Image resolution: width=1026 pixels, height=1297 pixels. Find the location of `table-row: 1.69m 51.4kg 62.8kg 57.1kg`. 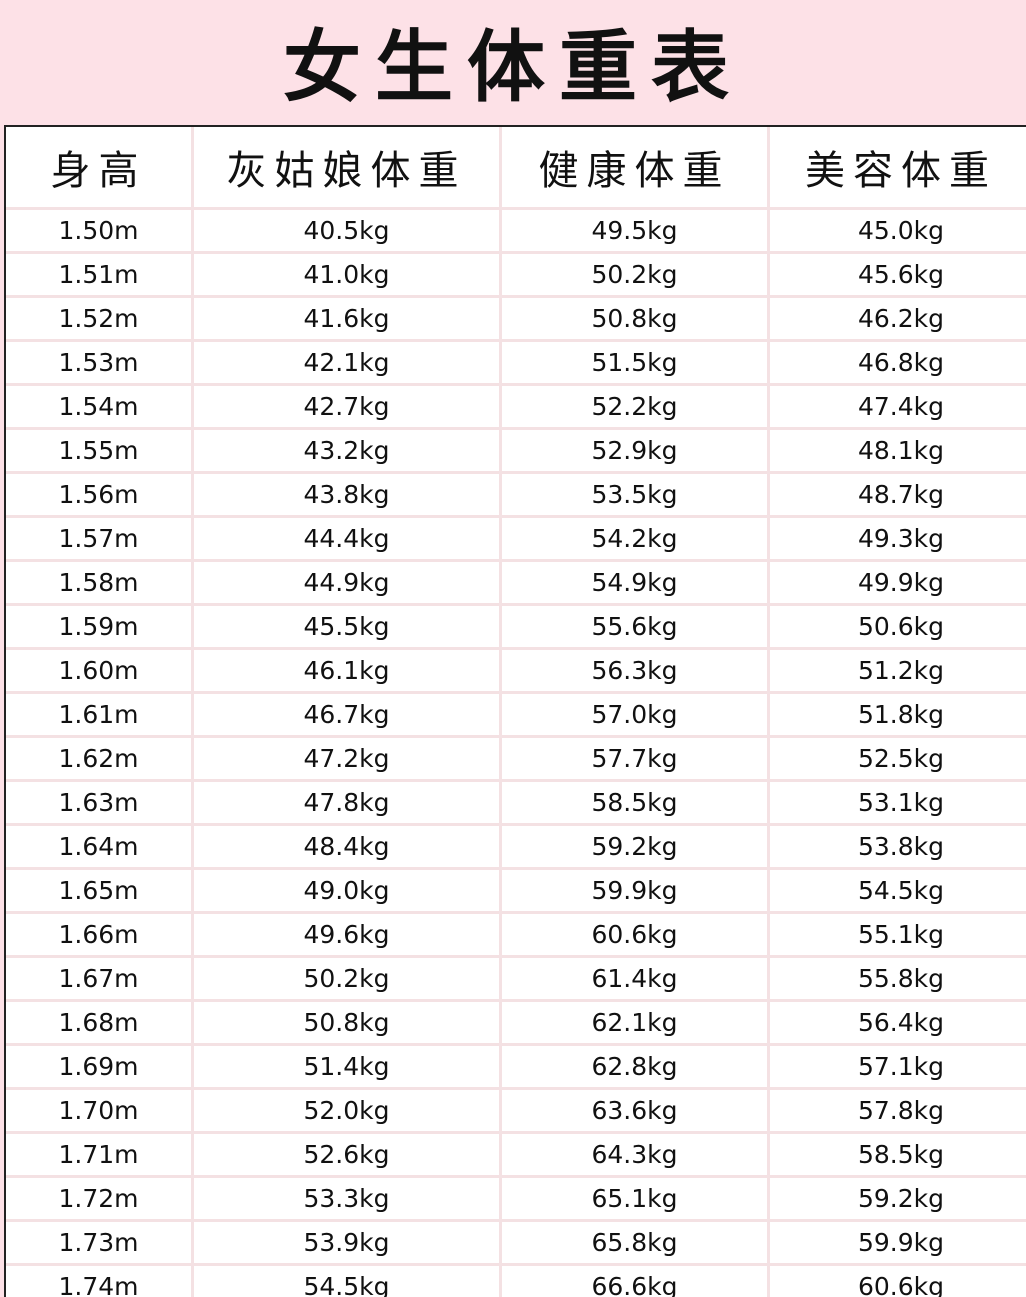

table-row: 1.69m 51.4kg 62.8kg 57.1kg is located at coordinates (516, 1068).